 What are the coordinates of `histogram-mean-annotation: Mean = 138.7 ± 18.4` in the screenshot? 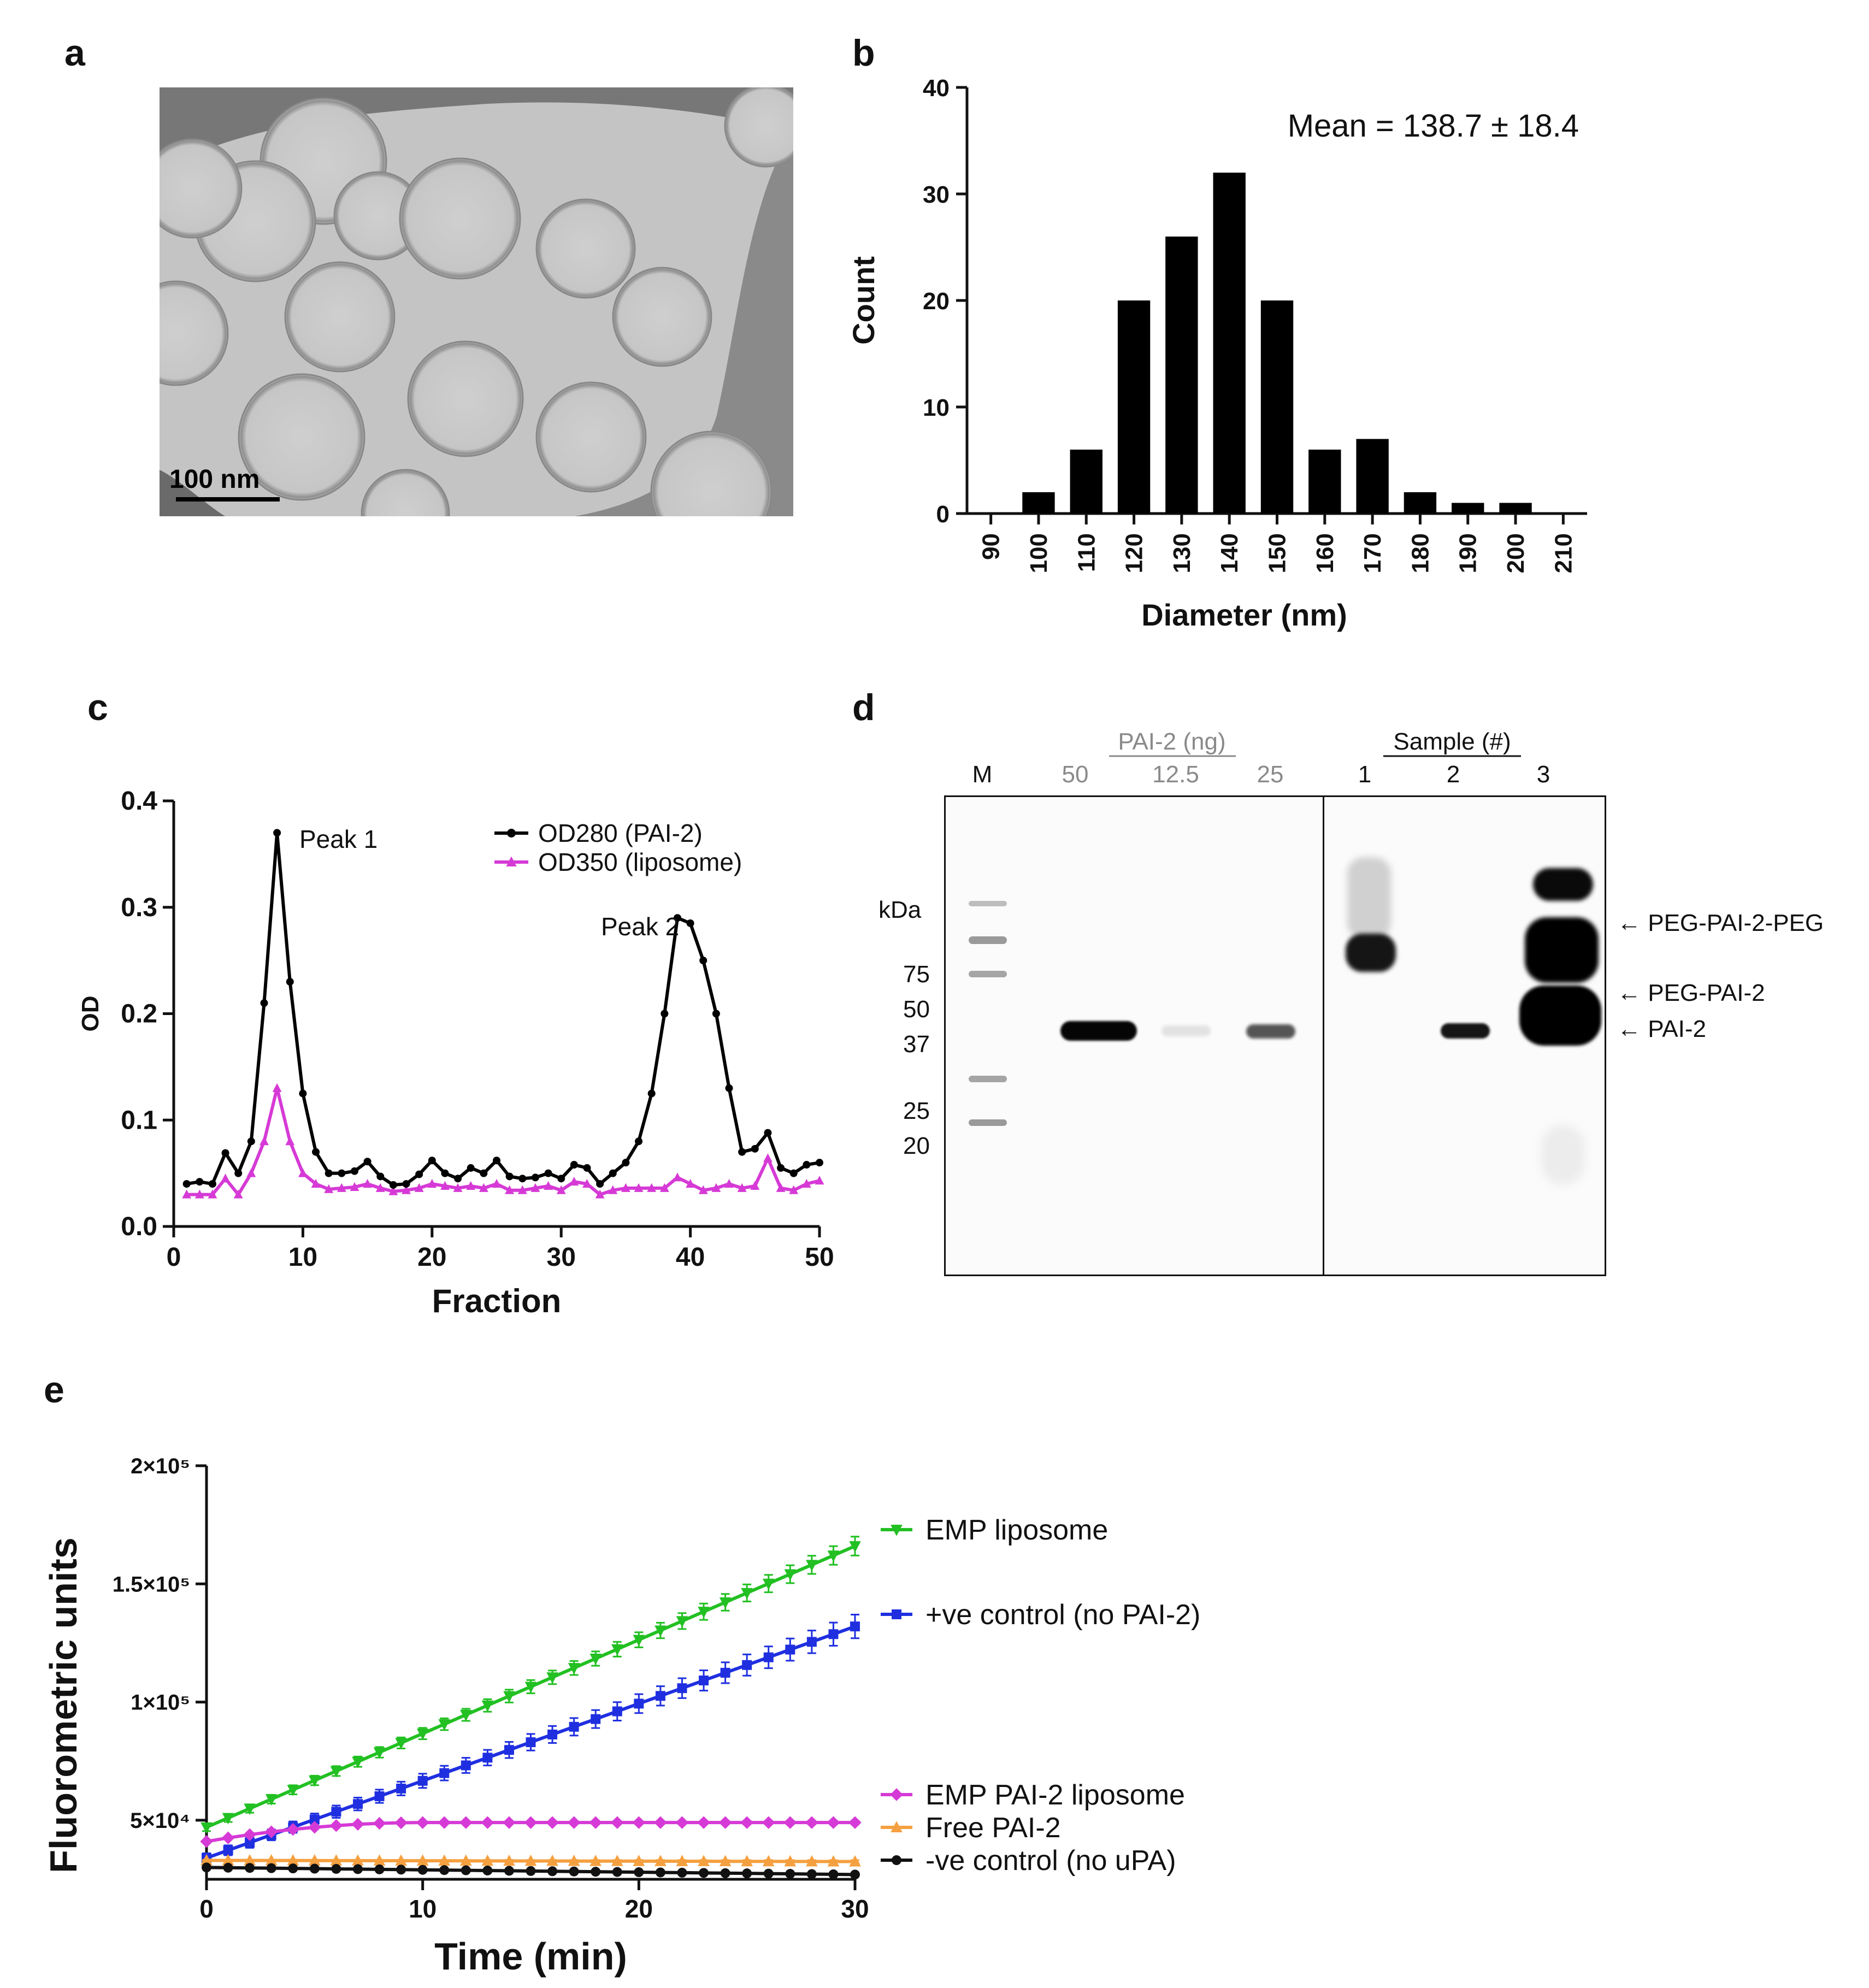 It's located at (1433, 126).